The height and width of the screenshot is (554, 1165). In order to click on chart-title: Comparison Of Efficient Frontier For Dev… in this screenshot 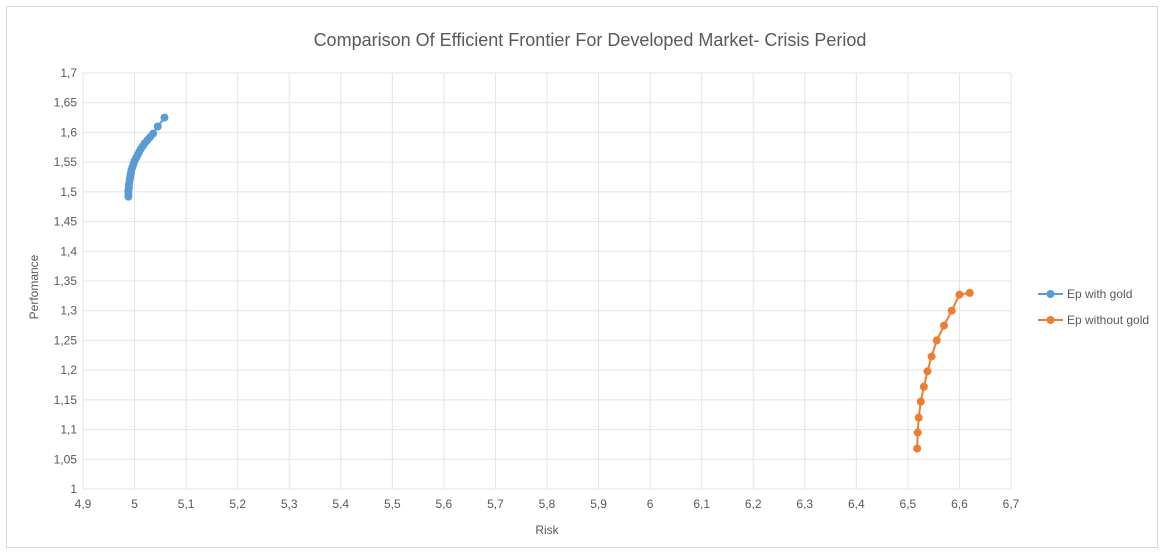, I will do `click(590, 40)`.